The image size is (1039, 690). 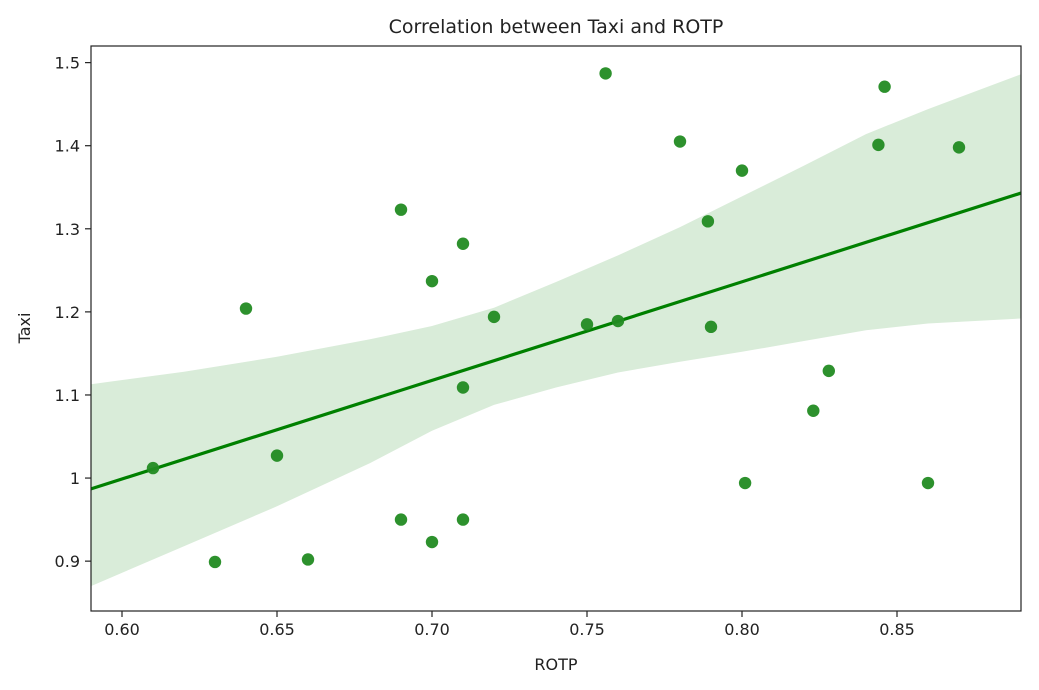 What do you see at coordinates (67, 229) in the screenshot?
I see `y-tick-label: 1.3` at bounding box center [67, 229].